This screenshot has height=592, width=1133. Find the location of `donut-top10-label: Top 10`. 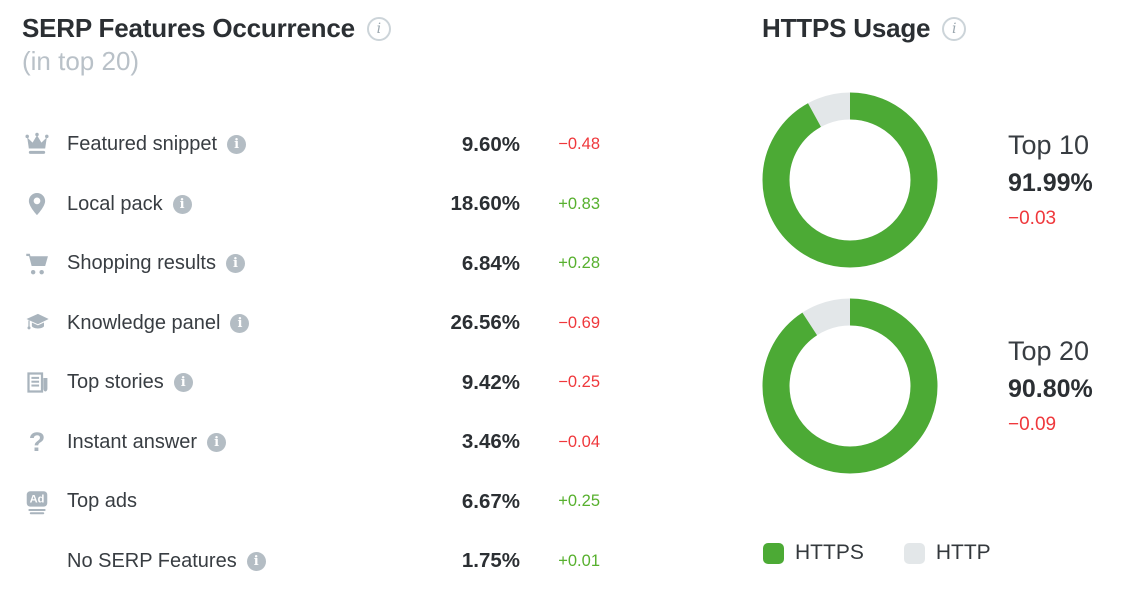

donut-top10-label: Top 10 is located at coordinates (1049, 145).